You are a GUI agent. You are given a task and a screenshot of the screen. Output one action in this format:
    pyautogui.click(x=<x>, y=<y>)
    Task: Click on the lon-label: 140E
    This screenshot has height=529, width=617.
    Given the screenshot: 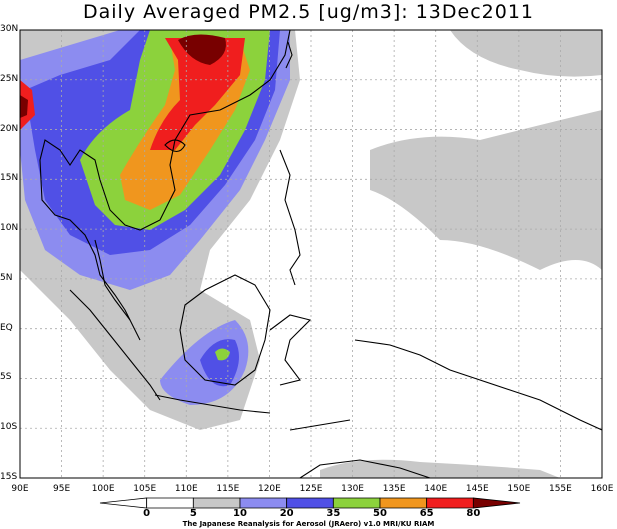 What is the action you would take?
    pyautogui.click(x=436, y=489)
    